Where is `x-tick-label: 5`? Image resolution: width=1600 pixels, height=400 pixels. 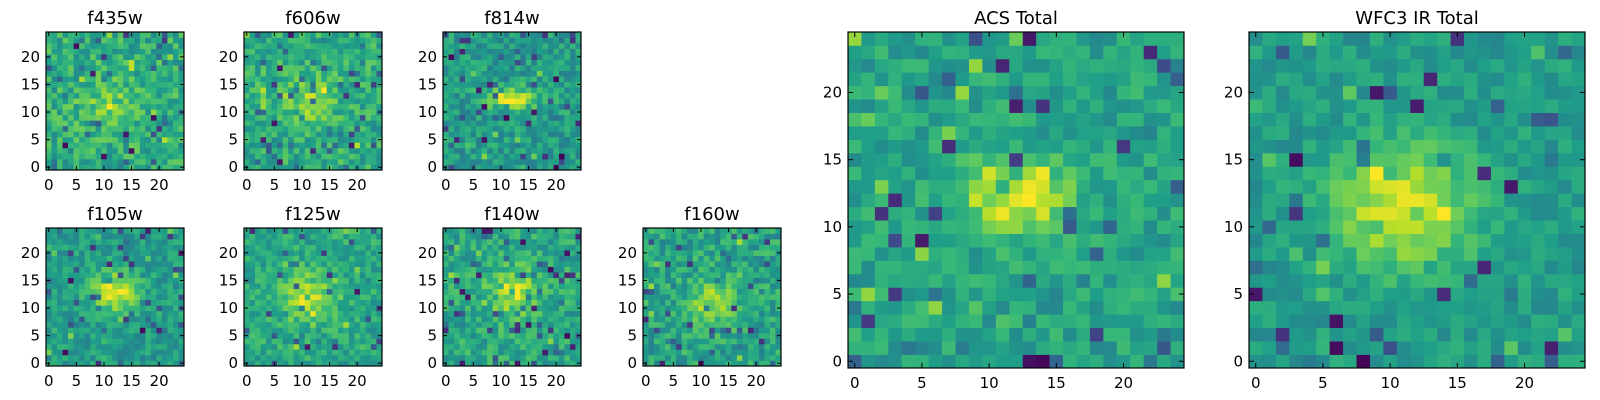 x-tick-label: 5 is located at coordinates (474, 381).